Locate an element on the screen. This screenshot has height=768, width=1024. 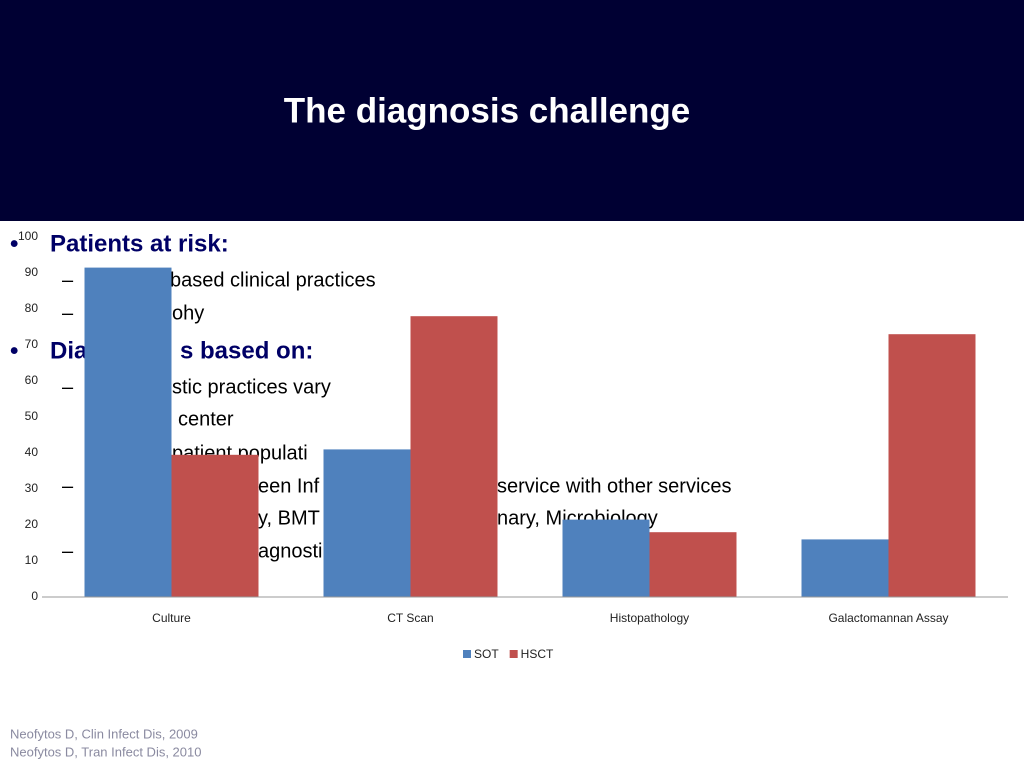
bullet-text: Patients at risk: is located at coordinates (139, 243).